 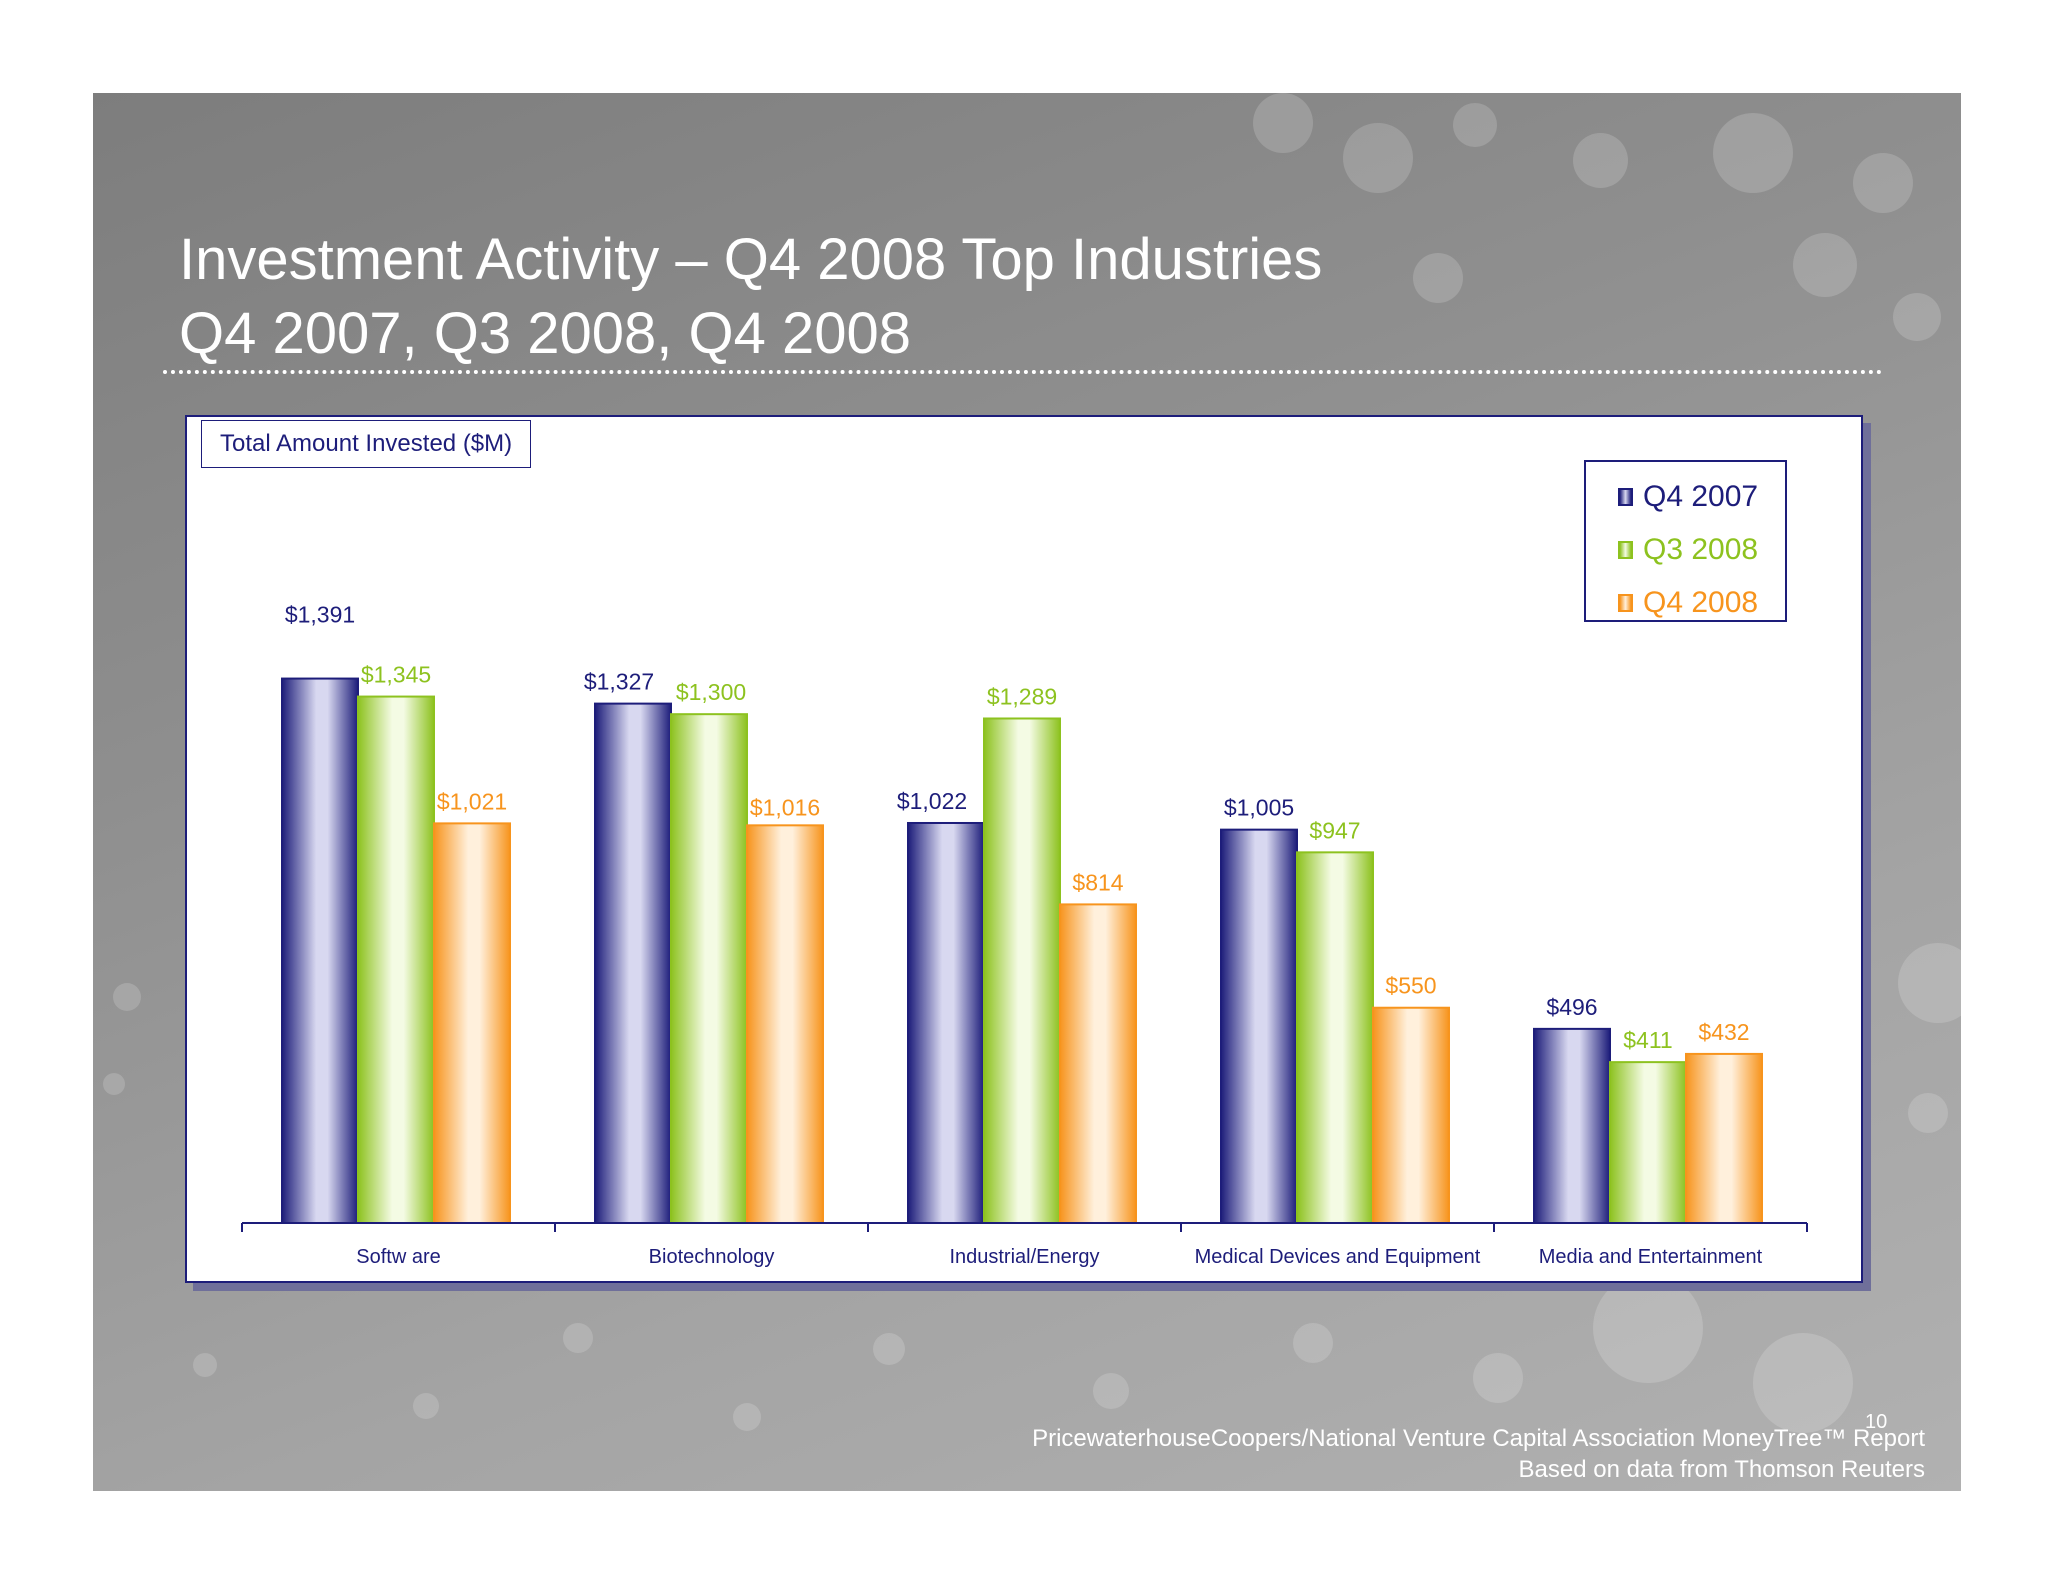 I want to click on title-divider, so click(x=1023, y=372).